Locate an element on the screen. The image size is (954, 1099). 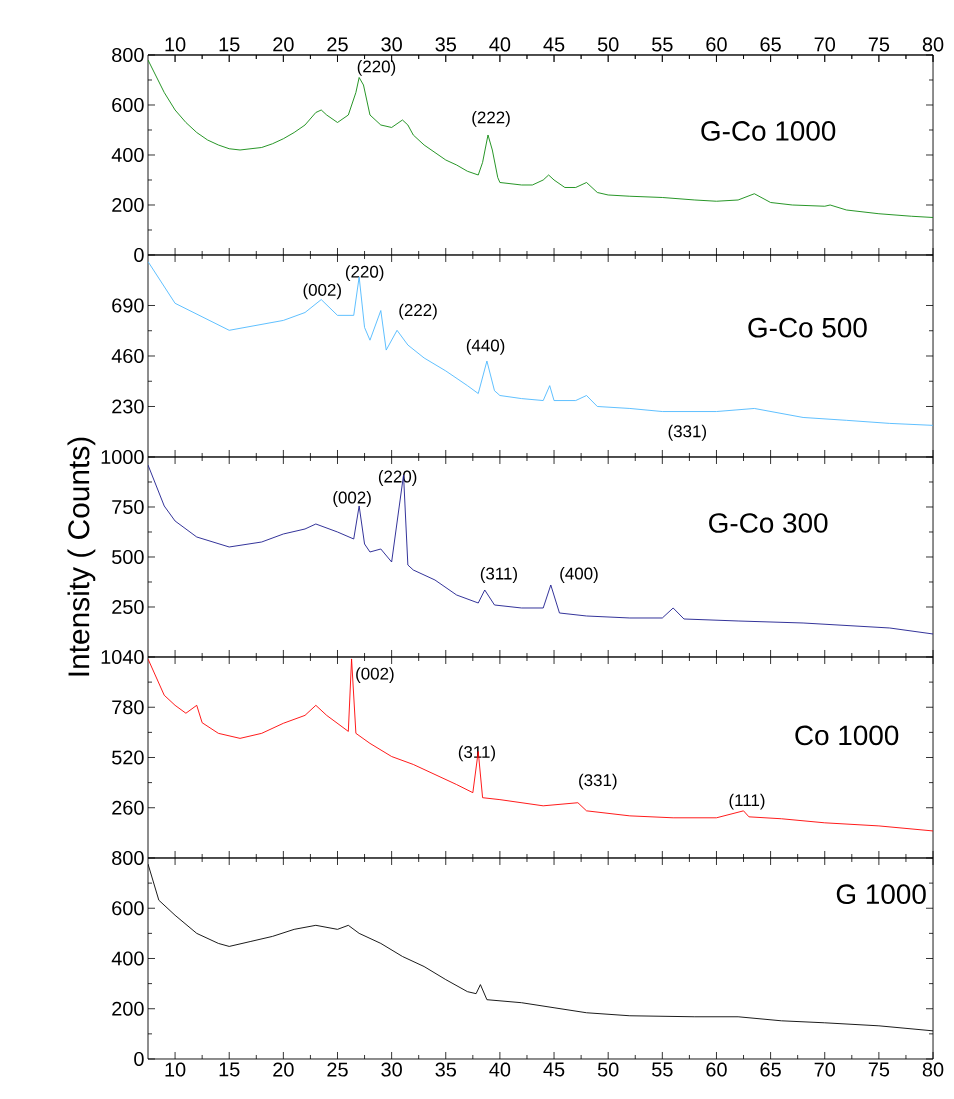
x-tick-label: 75 is located at coordinates (879, 1069).